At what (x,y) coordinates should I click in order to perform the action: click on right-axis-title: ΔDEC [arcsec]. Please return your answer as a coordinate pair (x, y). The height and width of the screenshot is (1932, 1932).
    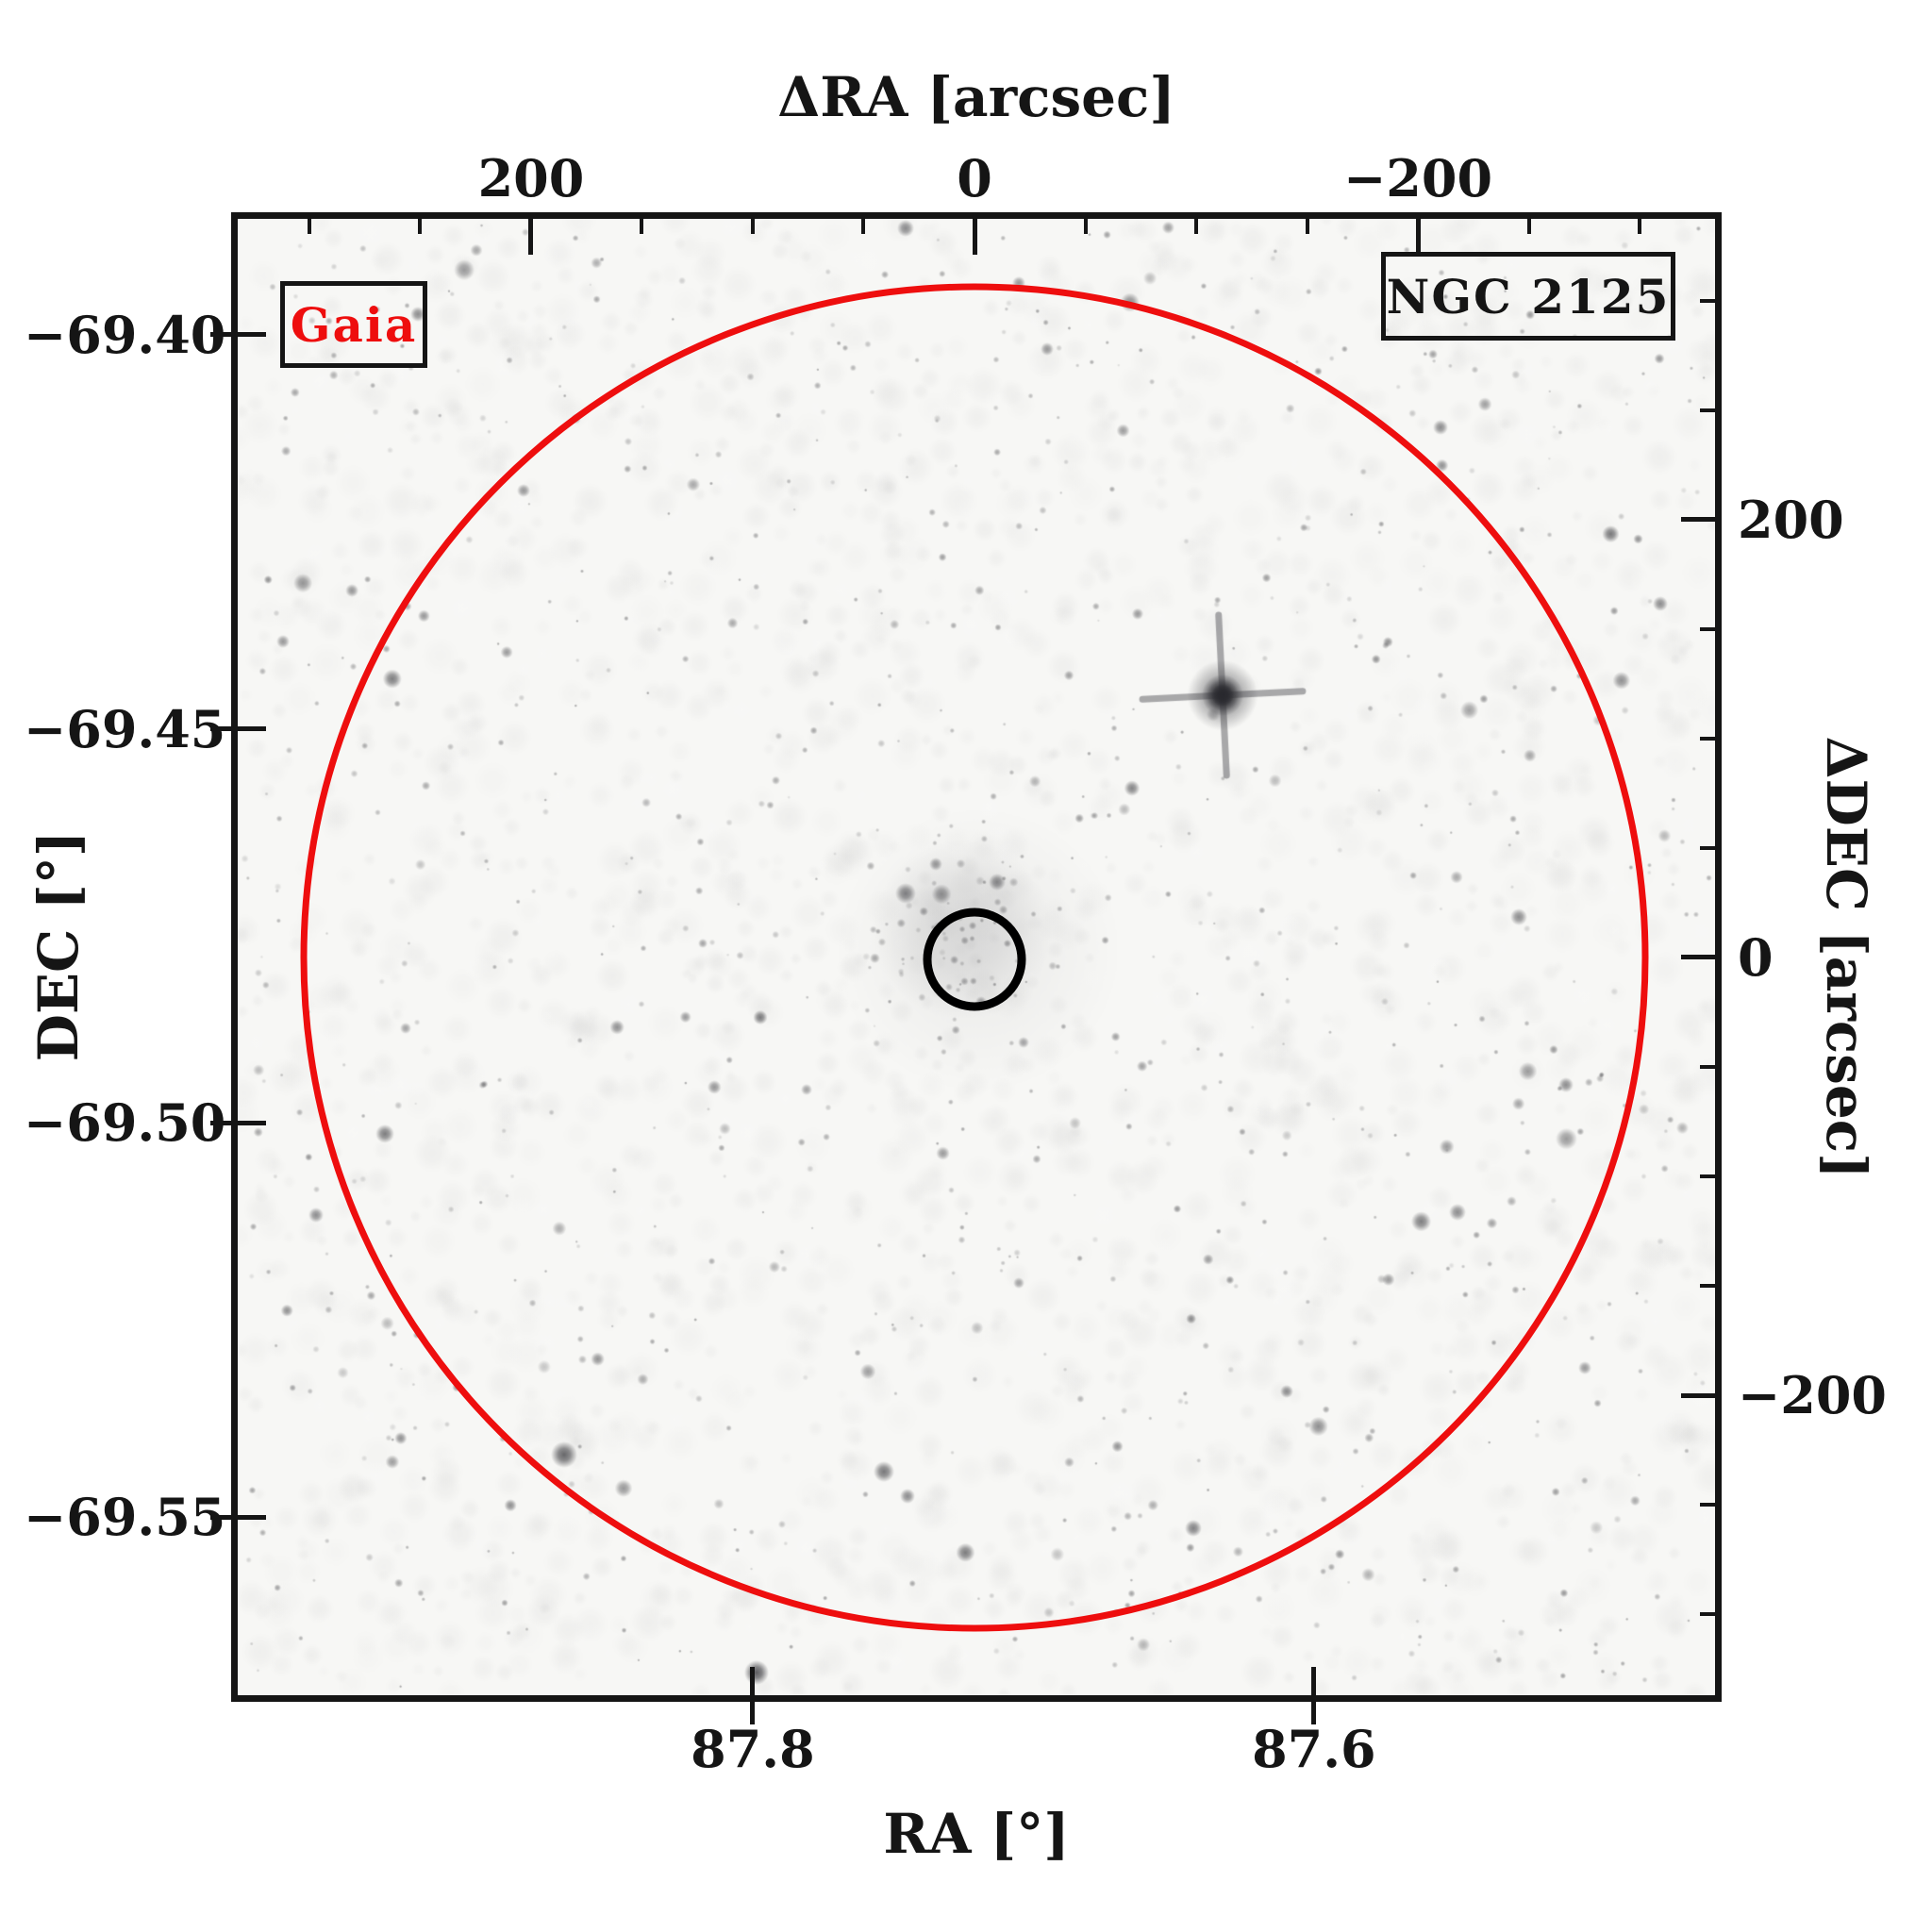
    Looking at the image, I should click on (1846, 958).